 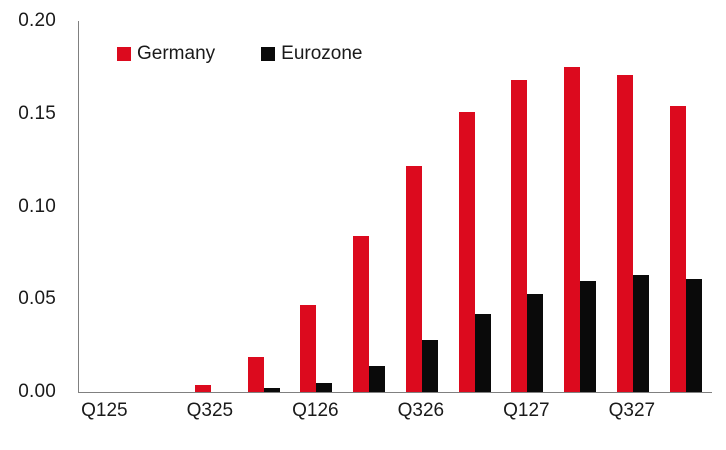 I want to click on y-tick-label: 0.15, so click(x=37, y=113).